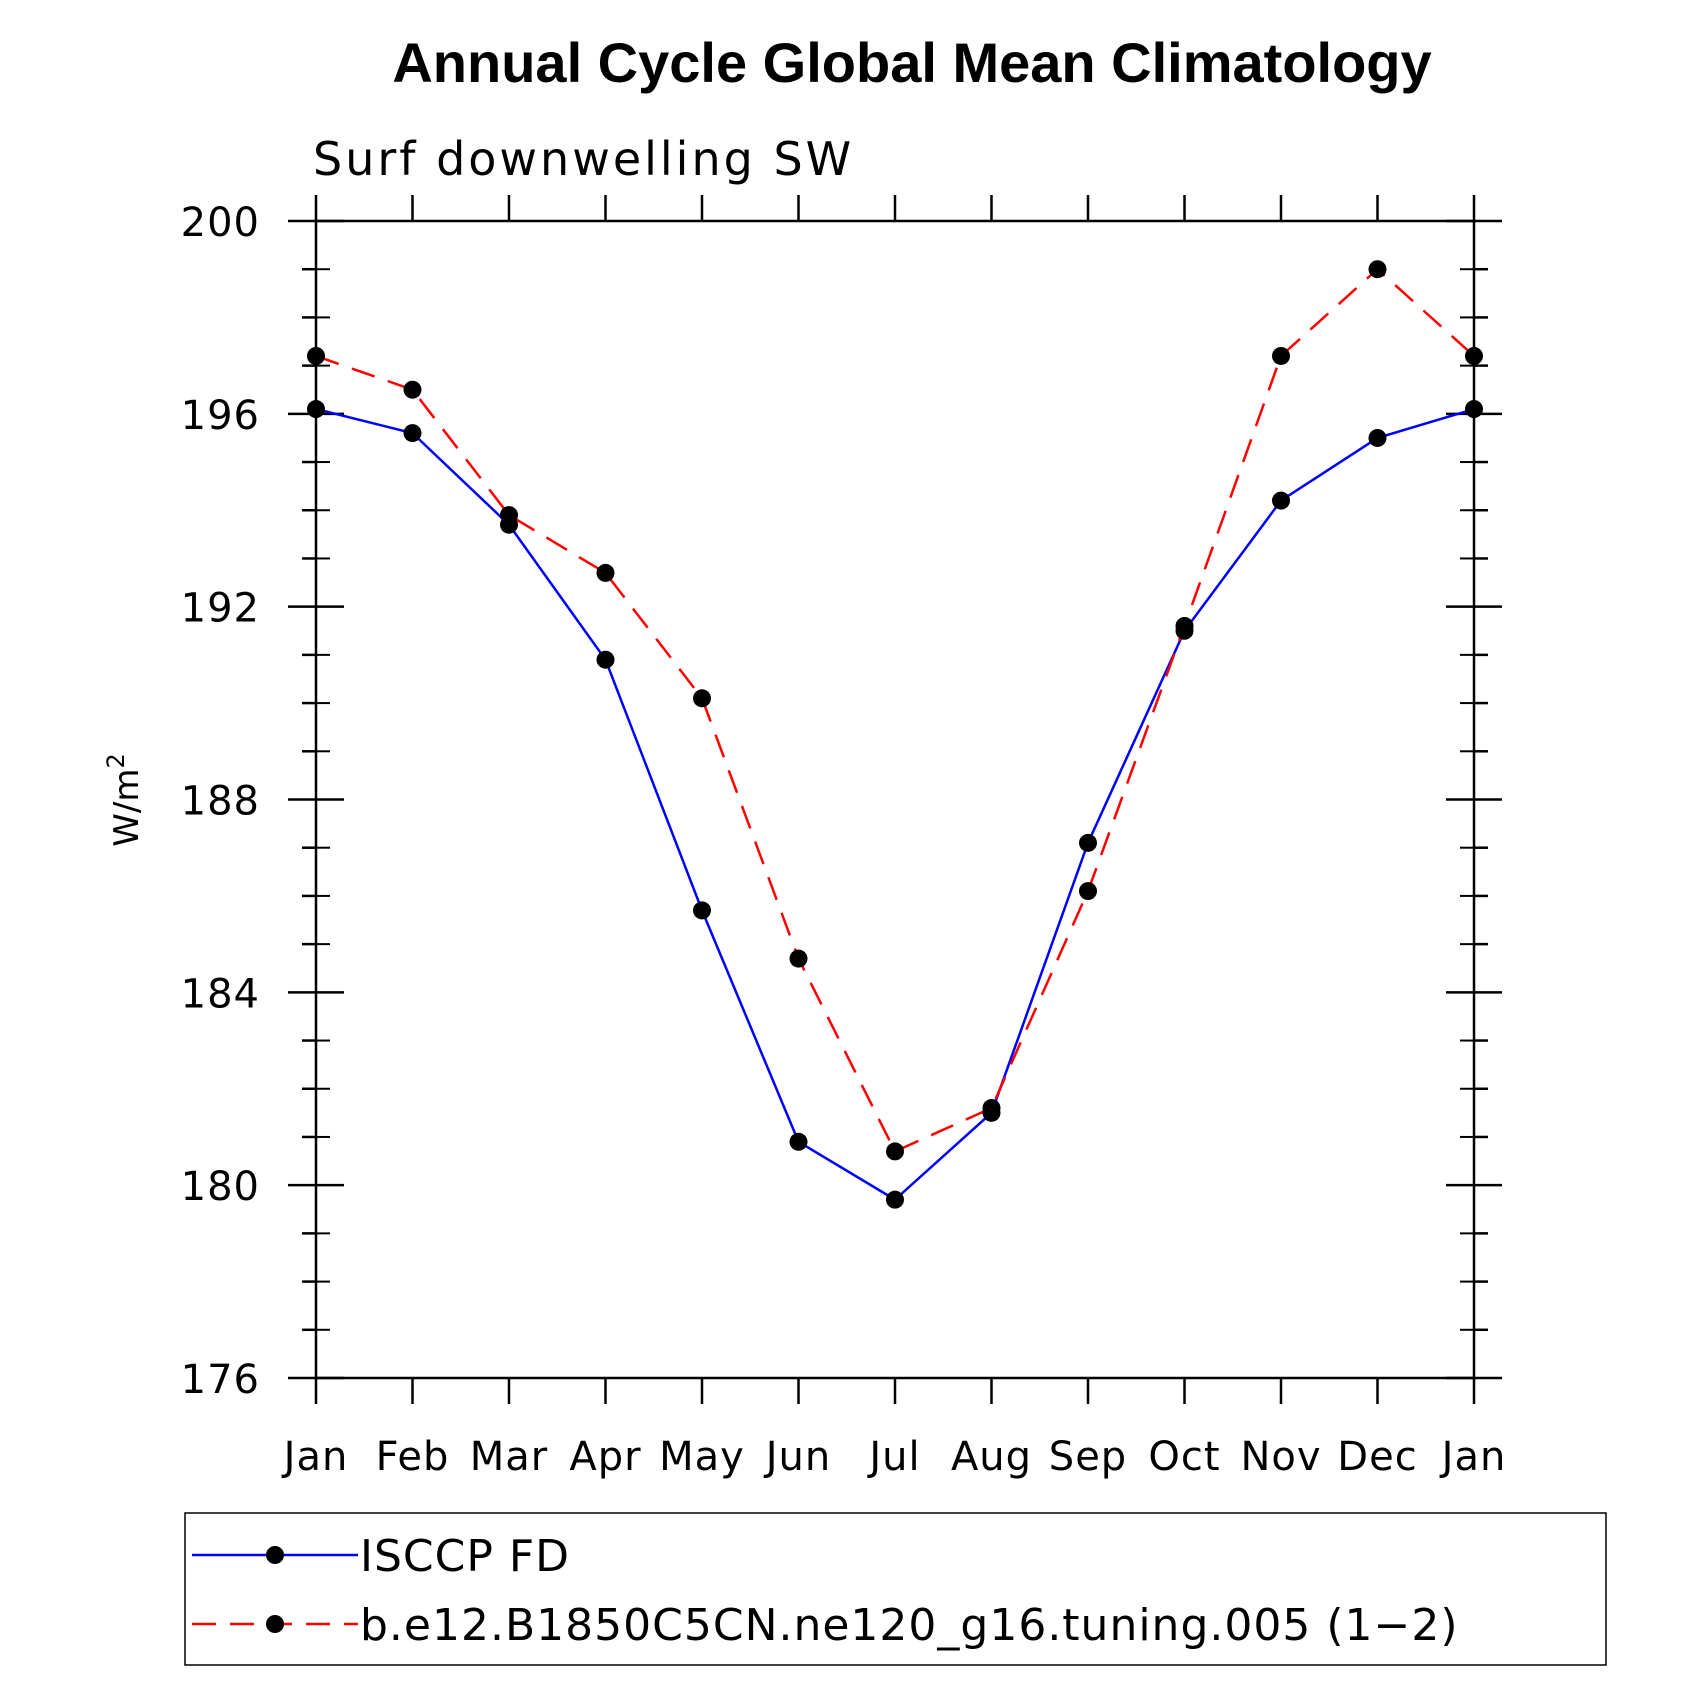 This screenshot has height=1697, width=1697. What do you see at coordinates (1184, 1457) in the screenshot?
I see `x-tick-label: Oct` at bounding box center [1184, 1457].